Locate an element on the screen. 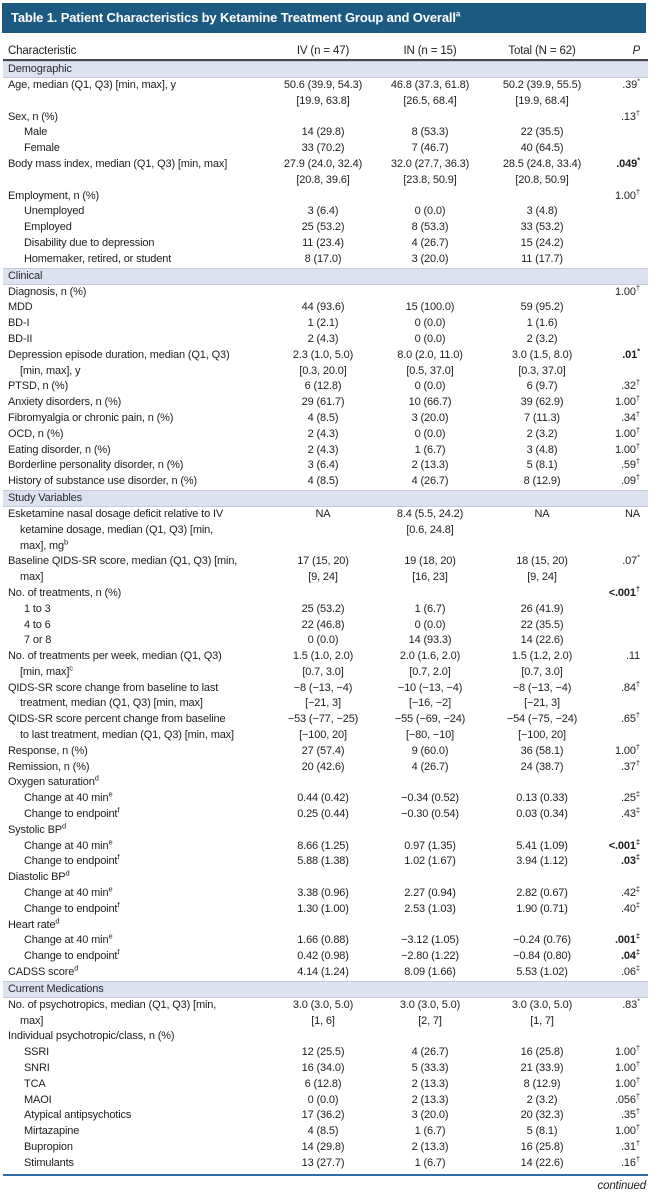 This screenshot has width=658, height=1200. value-total: 5.53 (1.02) is located at coordinates (542, 972).